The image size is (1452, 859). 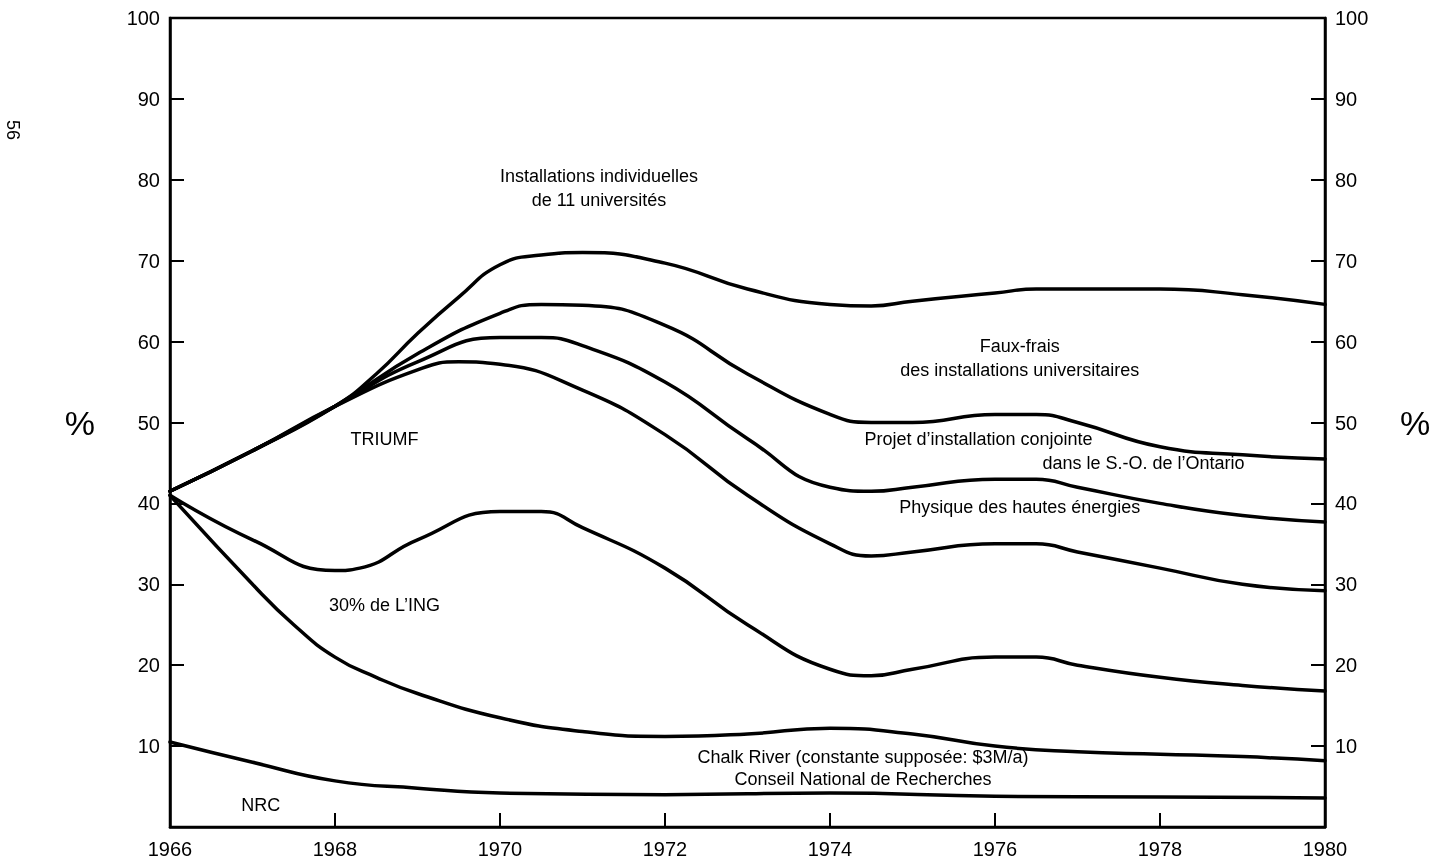 What do you see at coordinates (863, 779) in the screenshot?
I see `annotation: Conseil National de Recherches` at bounding box center [863, 779].